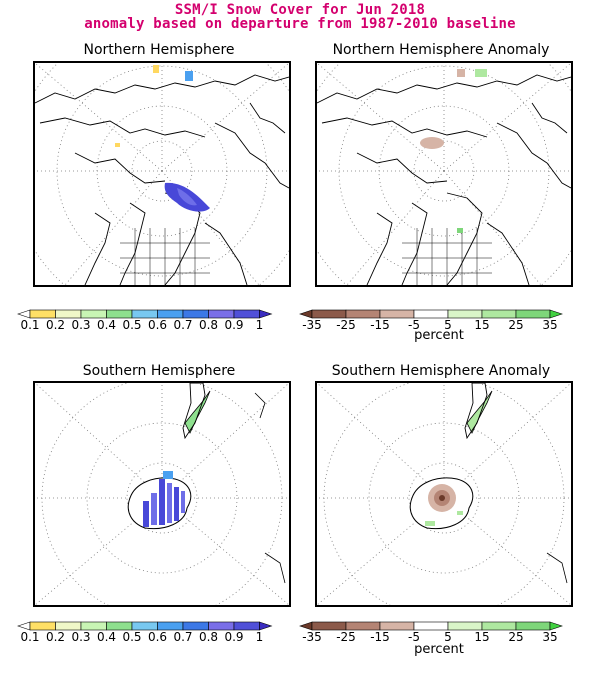  Describe the element at coordinates (414, 325) in the screenshot. I see `anomaly-top-tick-label: -5` at that location.